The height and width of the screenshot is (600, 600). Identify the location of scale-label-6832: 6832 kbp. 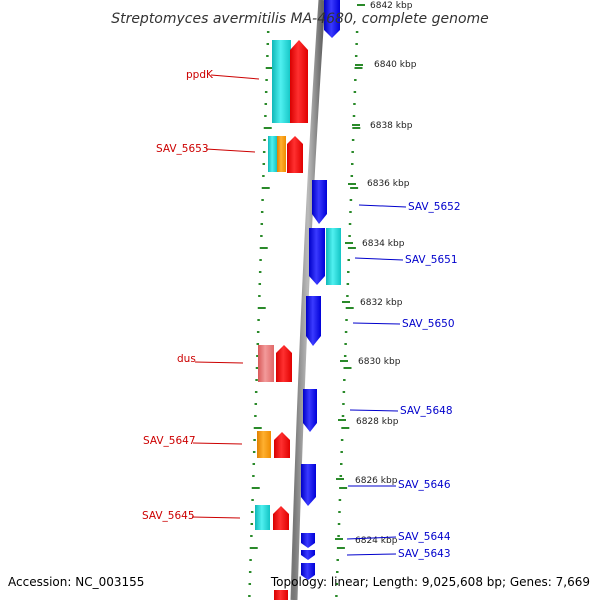
(381, 303).